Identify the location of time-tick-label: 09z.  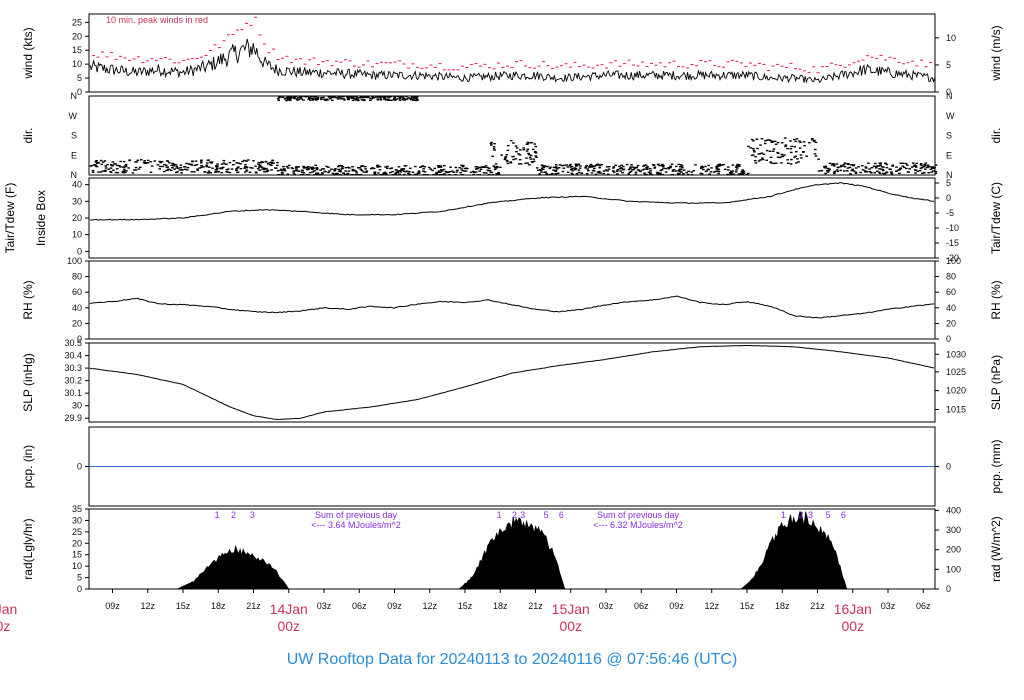
(112, 606).